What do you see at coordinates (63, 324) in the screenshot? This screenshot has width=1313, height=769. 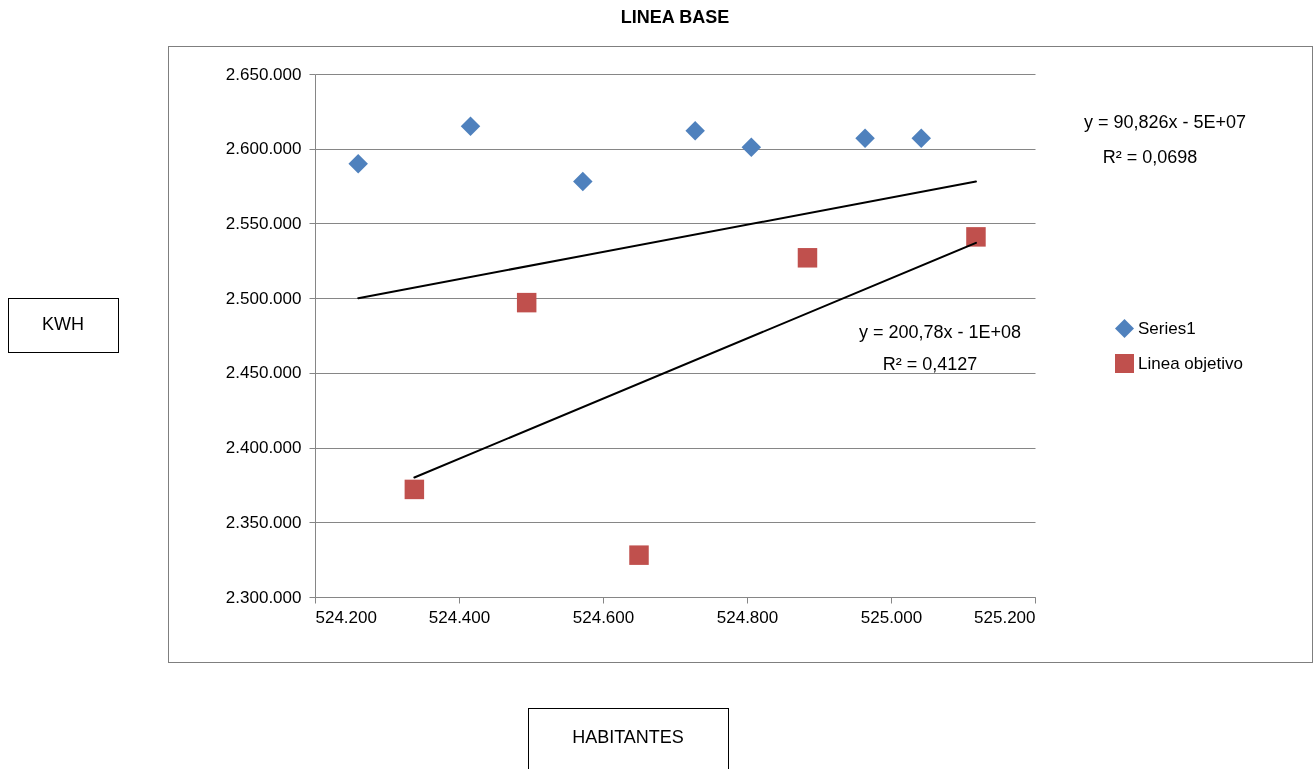 I see `text: KWH` at bounding box center [63, 324].